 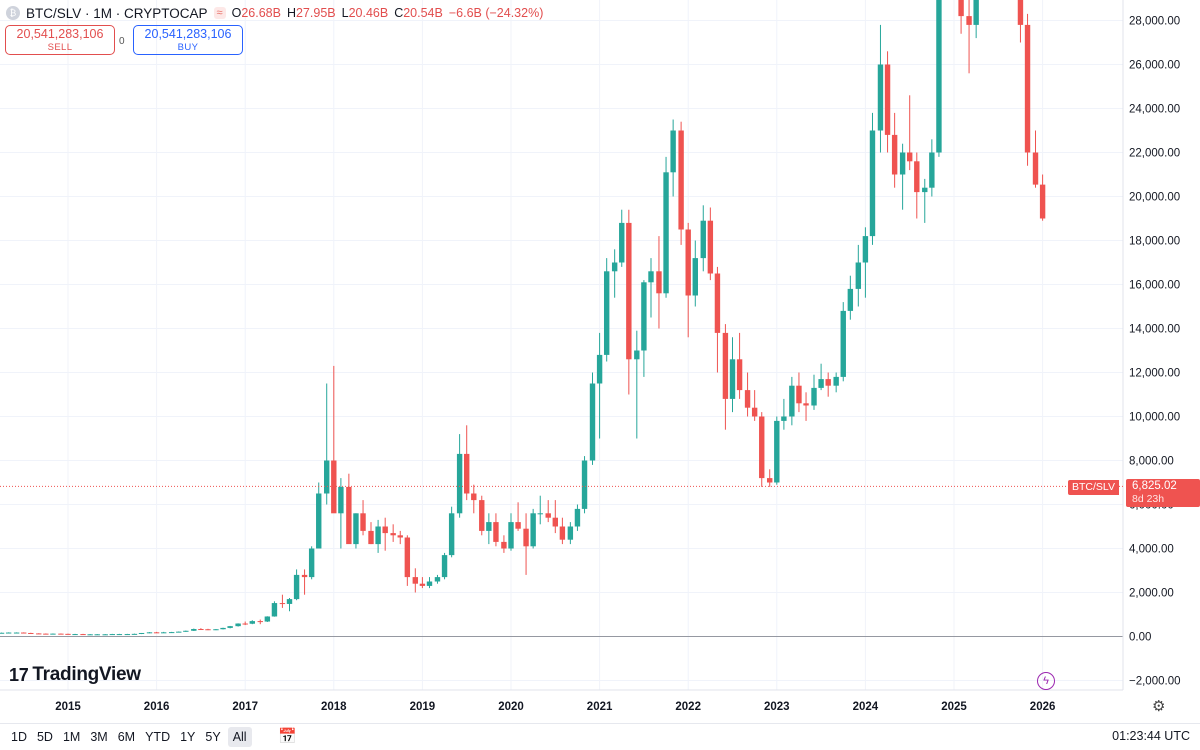 I want to click on buy-label: BUY, so click(x=188, y=47).